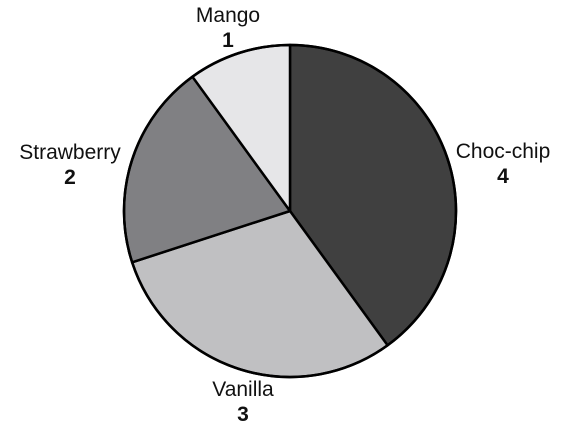 This screenshot has width=562, height=427. What do you see at coordinates (228, 15) in the screenshot?
I see `slice-label-mango: Mango` at bounding box center [228, 15].